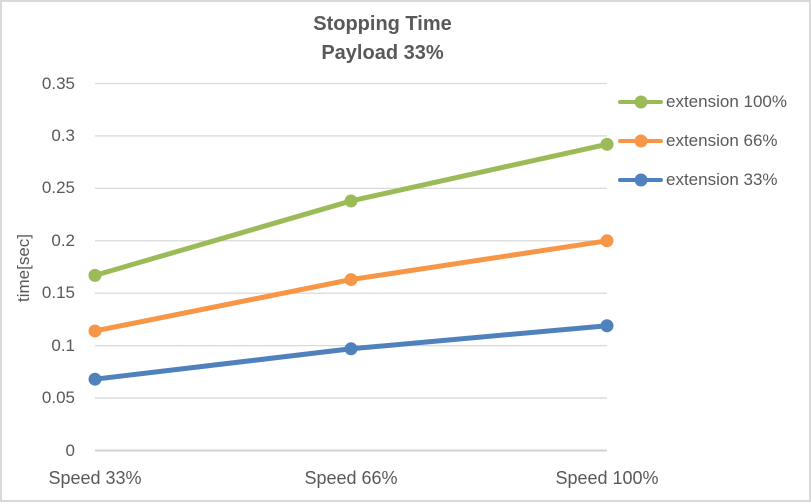  What do you see at coordinates (722, 179) in the screenshot?
I see `legend-label: extension 33%` at bounding box center [722, 179].